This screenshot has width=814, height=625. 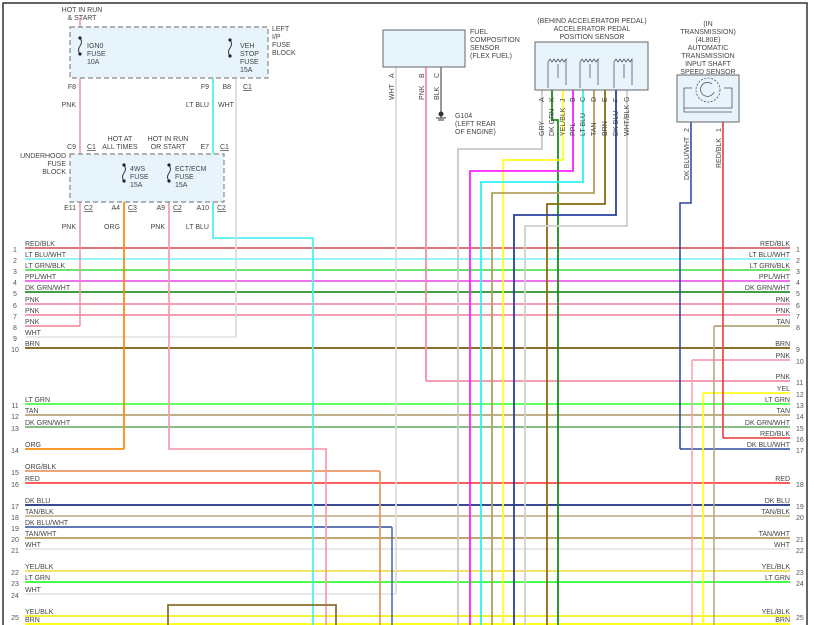 What do you see at coordinates (573, 99) in the screenshot?
I see `accel-pin-label: B` at bounding box center [573, 99].